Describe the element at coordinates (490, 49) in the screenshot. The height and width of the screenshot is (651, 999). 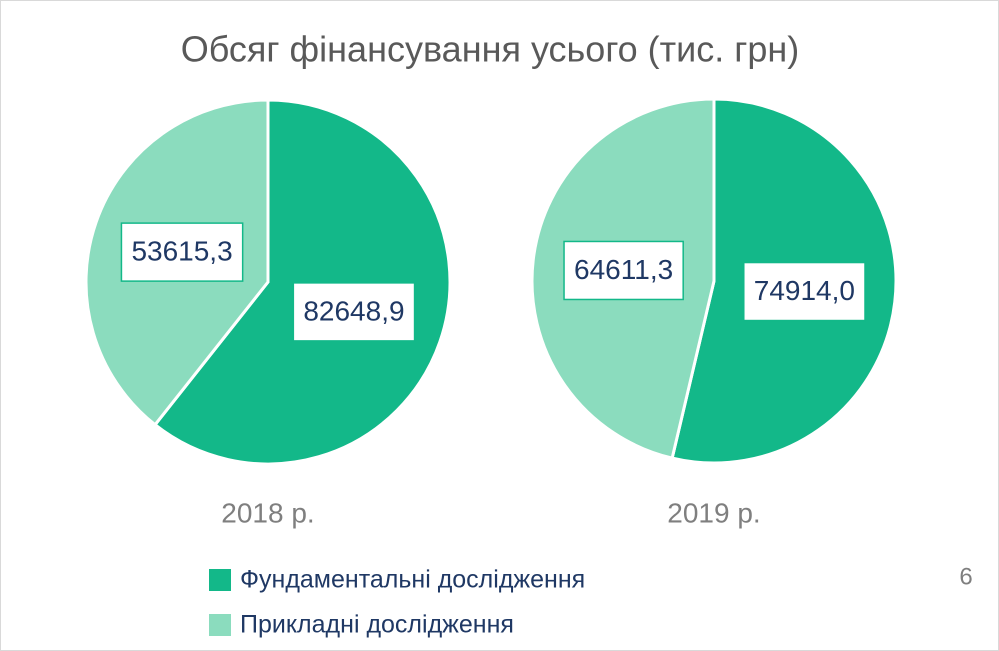
I see `chart-title: Обсяг фінансування усього (тис. грн)` at that location.